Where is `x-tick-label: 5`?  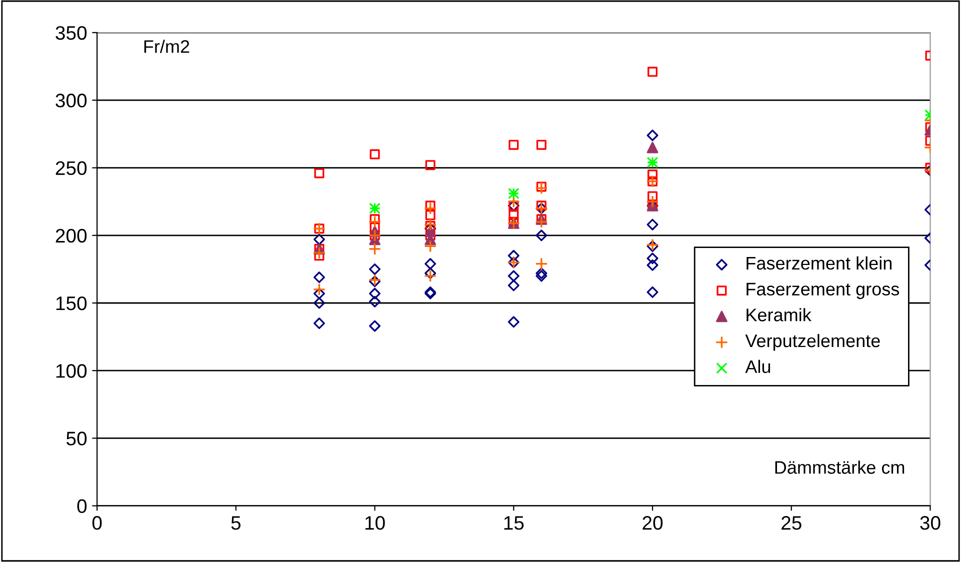
x-tick-label: 5 is located at coordinates (236, 523).